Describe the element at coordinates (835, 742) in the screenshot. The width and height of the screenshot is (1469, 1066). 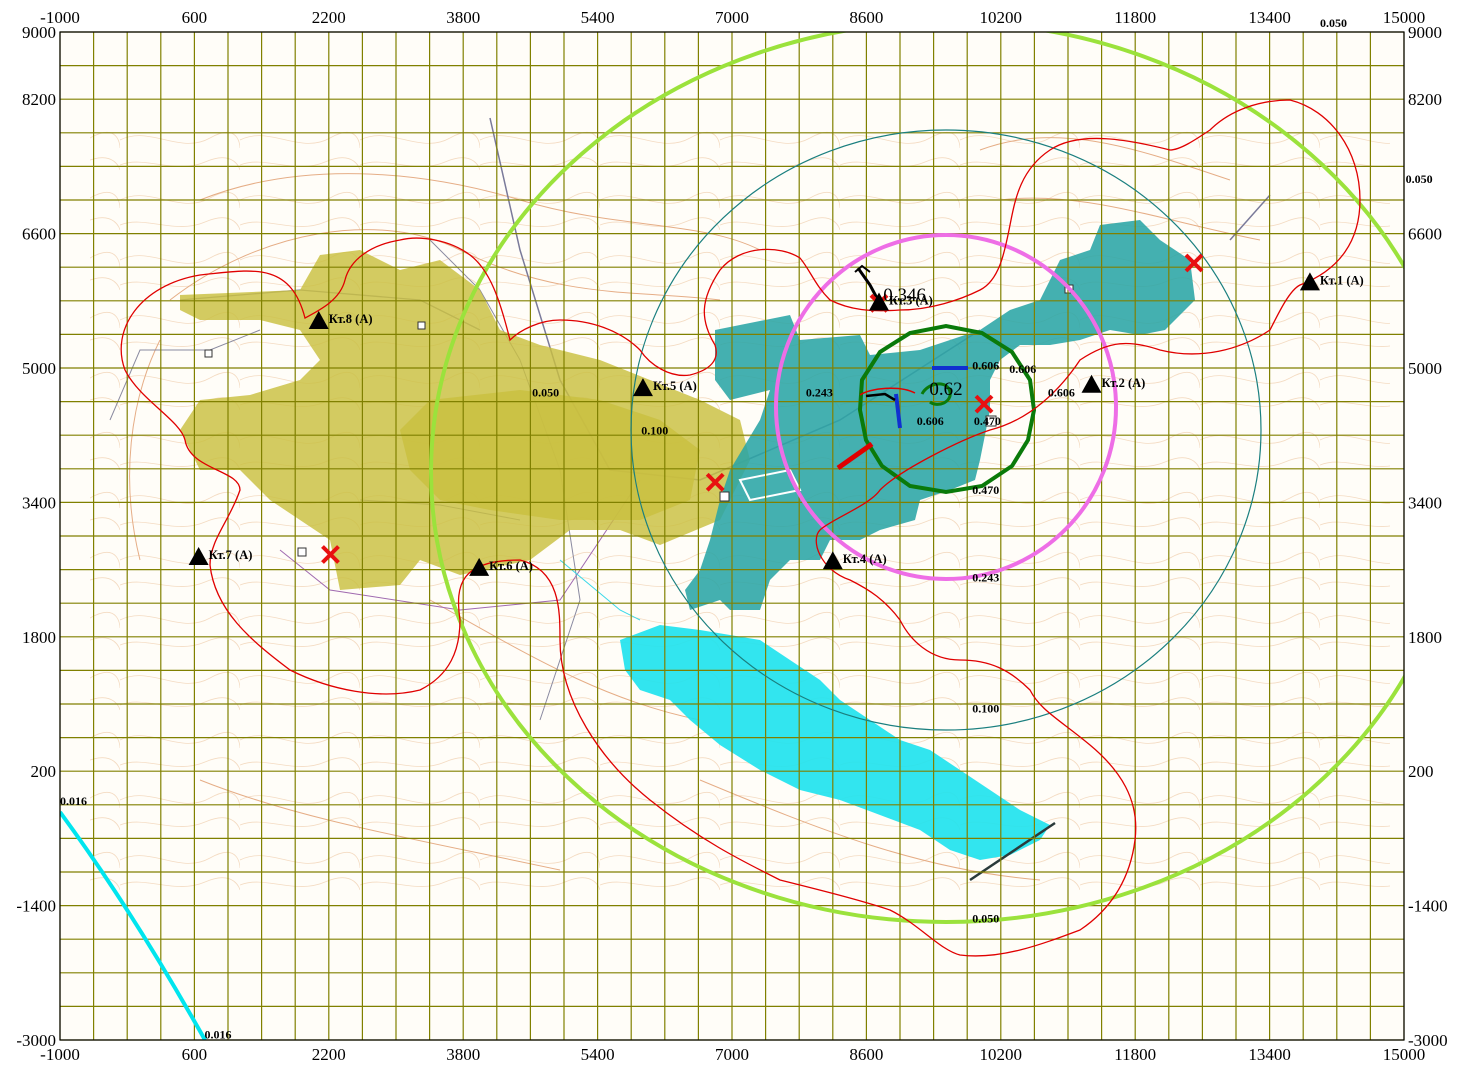
I see `tailings-pond` at that location.